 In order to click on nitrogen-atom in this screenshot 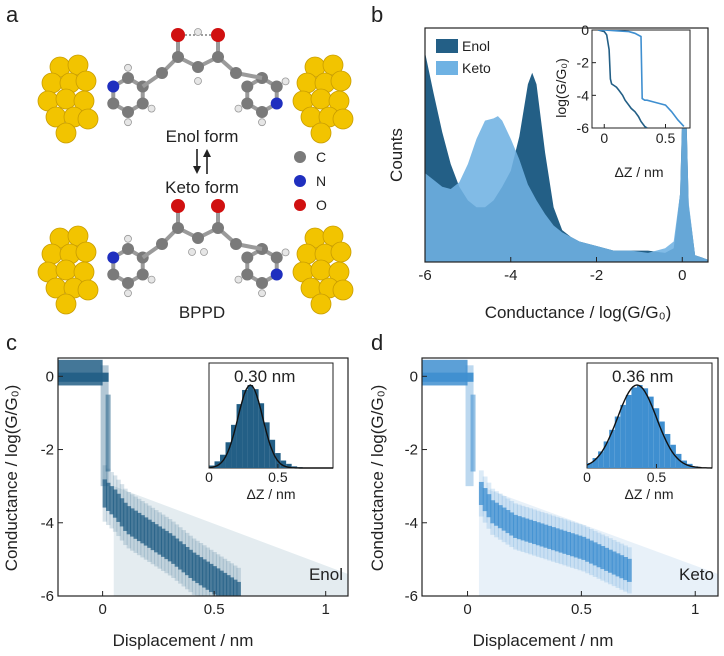, I will do `click(113, 257)`.